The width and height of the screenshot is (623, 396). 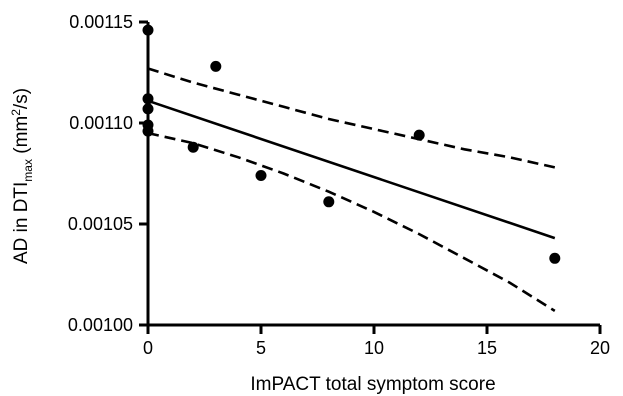 What do you see at coordinates (101, 22) in the screenshot?
I see `y-tick-label: 0.00115` at bounding box center [101, 22].